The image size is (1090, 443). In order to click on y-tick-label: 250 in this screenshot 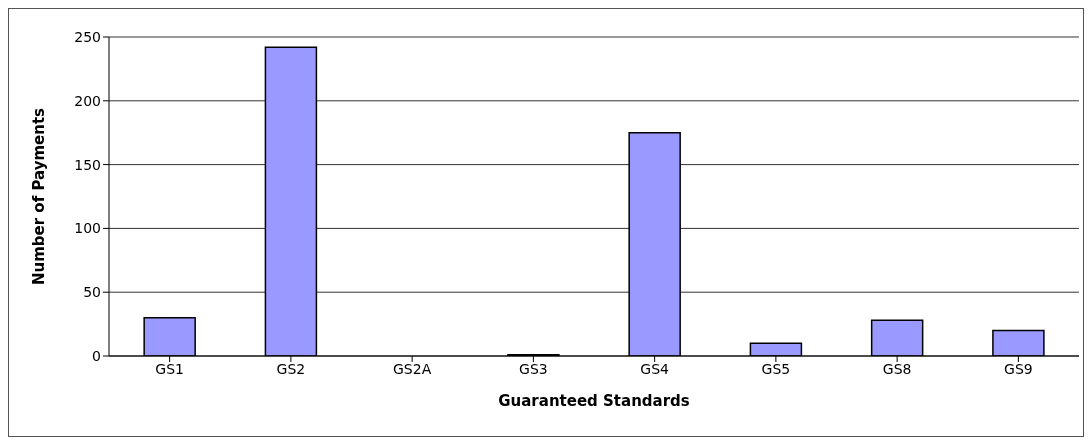, I will do `click(87, 36)`.